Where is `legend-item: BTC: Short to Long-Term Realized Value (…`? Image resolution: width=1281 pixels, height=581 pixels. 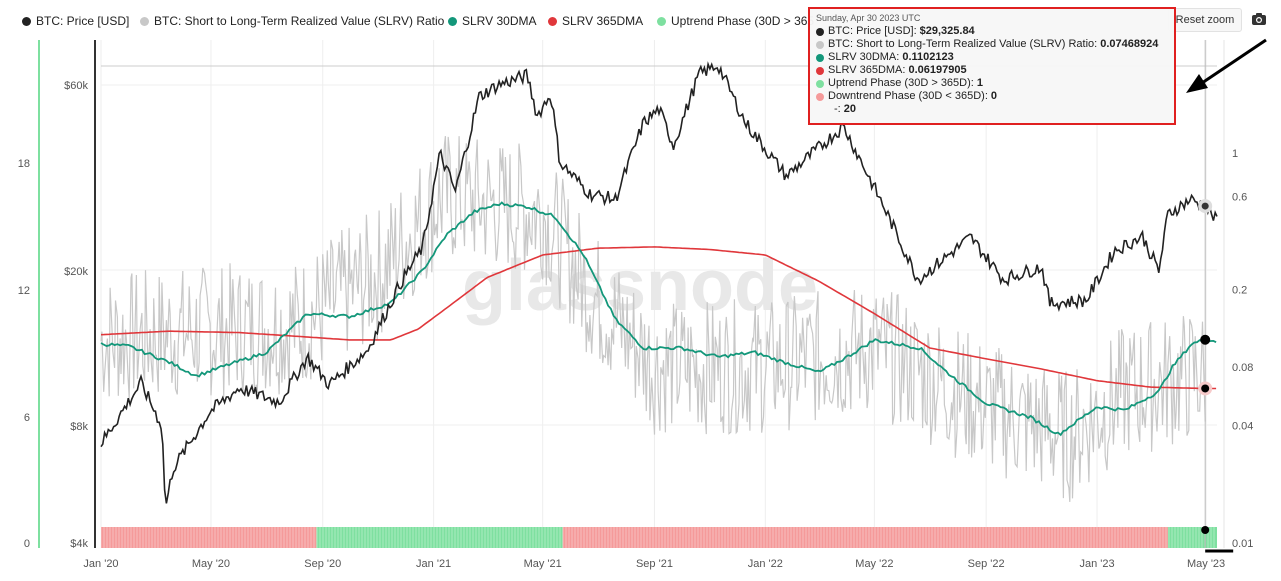
legend-item: BTC: Short to Long-Term Realized Value (… is located at coordinates (292, 21).